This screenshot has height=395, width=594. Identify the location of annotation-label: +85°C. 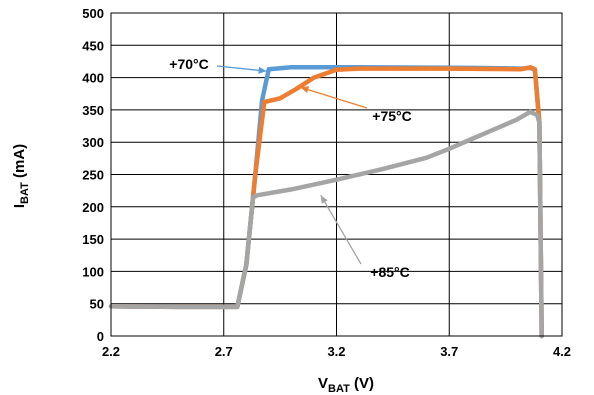
(389, 272).